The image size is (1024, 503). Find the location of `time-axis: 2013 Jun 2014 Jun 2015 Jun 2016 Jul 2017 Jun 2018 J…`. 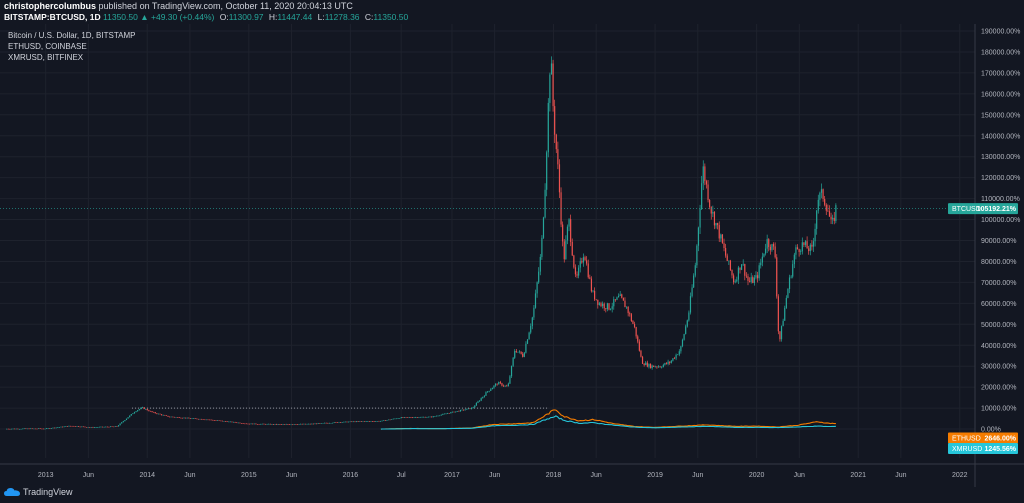

time-axis: 2013 Jun 2014 Jun 2015 Jun 2016 Jul 2017 Jun 2018 J… is located at coordinates (512, 471).